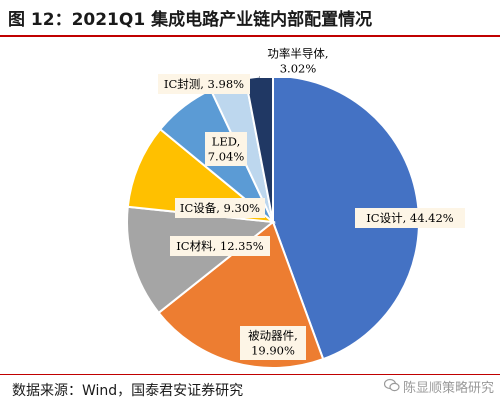 Image resolution: width=500 pixels, height=408 pixels. I want to click on figure-title: 图 12：2021Q1 集成电路产业链内部配置情况, so click(190, 20).